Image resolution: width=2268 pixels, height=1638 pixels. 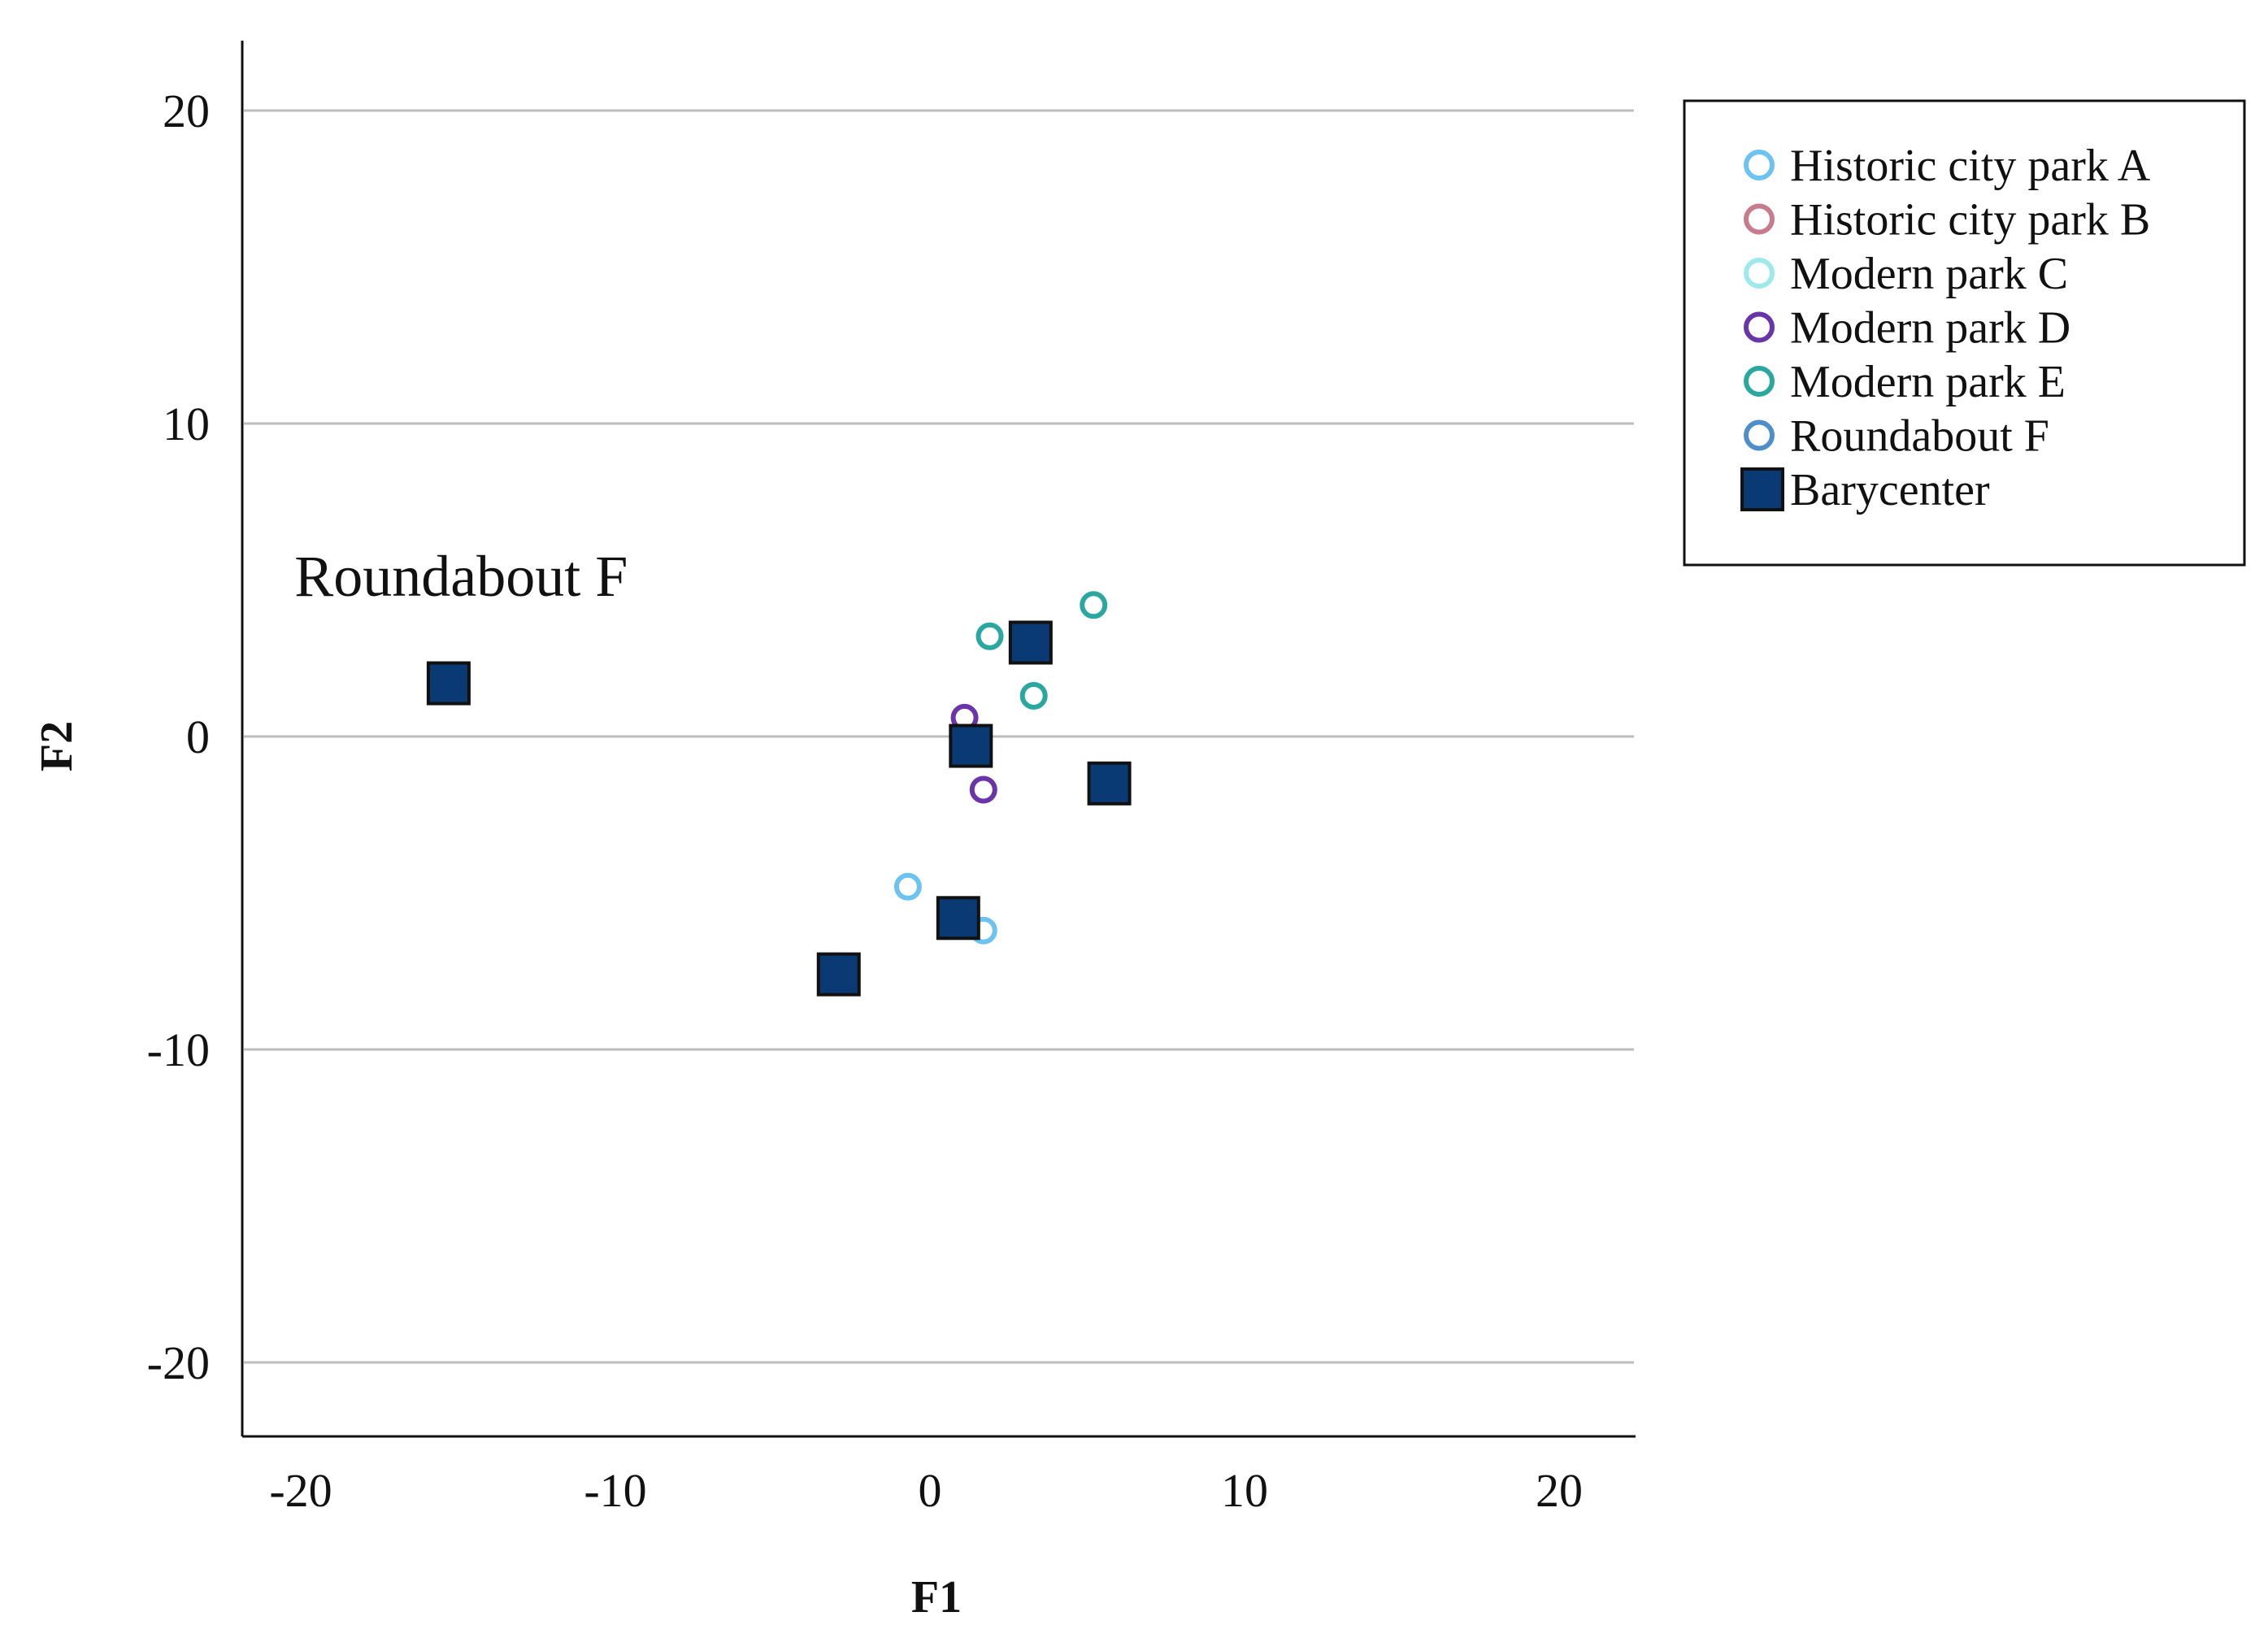 What do you see at coordinates (1970, 220) in the screenshot?
I see `legend-label: Historic city park B` at bounding box center [1970, 220].